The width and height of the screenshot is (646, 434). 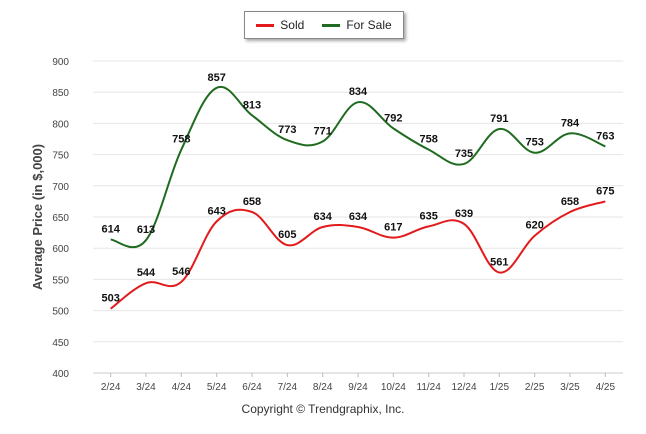 What do you see at coordinates (216, 78) in the screenshot?
I see `data-label-for-sale: 857` at bounding box center [216, 78].